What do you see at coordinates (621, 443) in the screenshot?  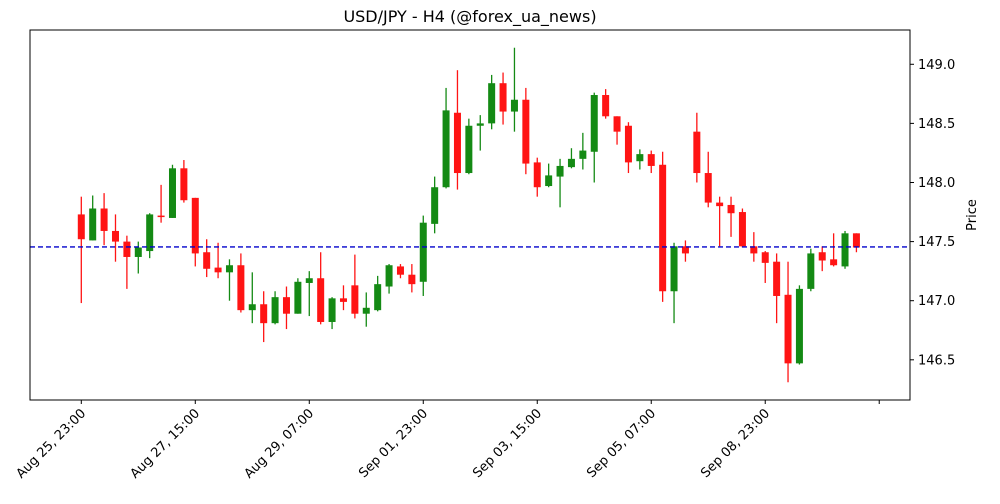 I see `x-tick-label: Sep 05, 07:00` at bounding box center [621, 443].